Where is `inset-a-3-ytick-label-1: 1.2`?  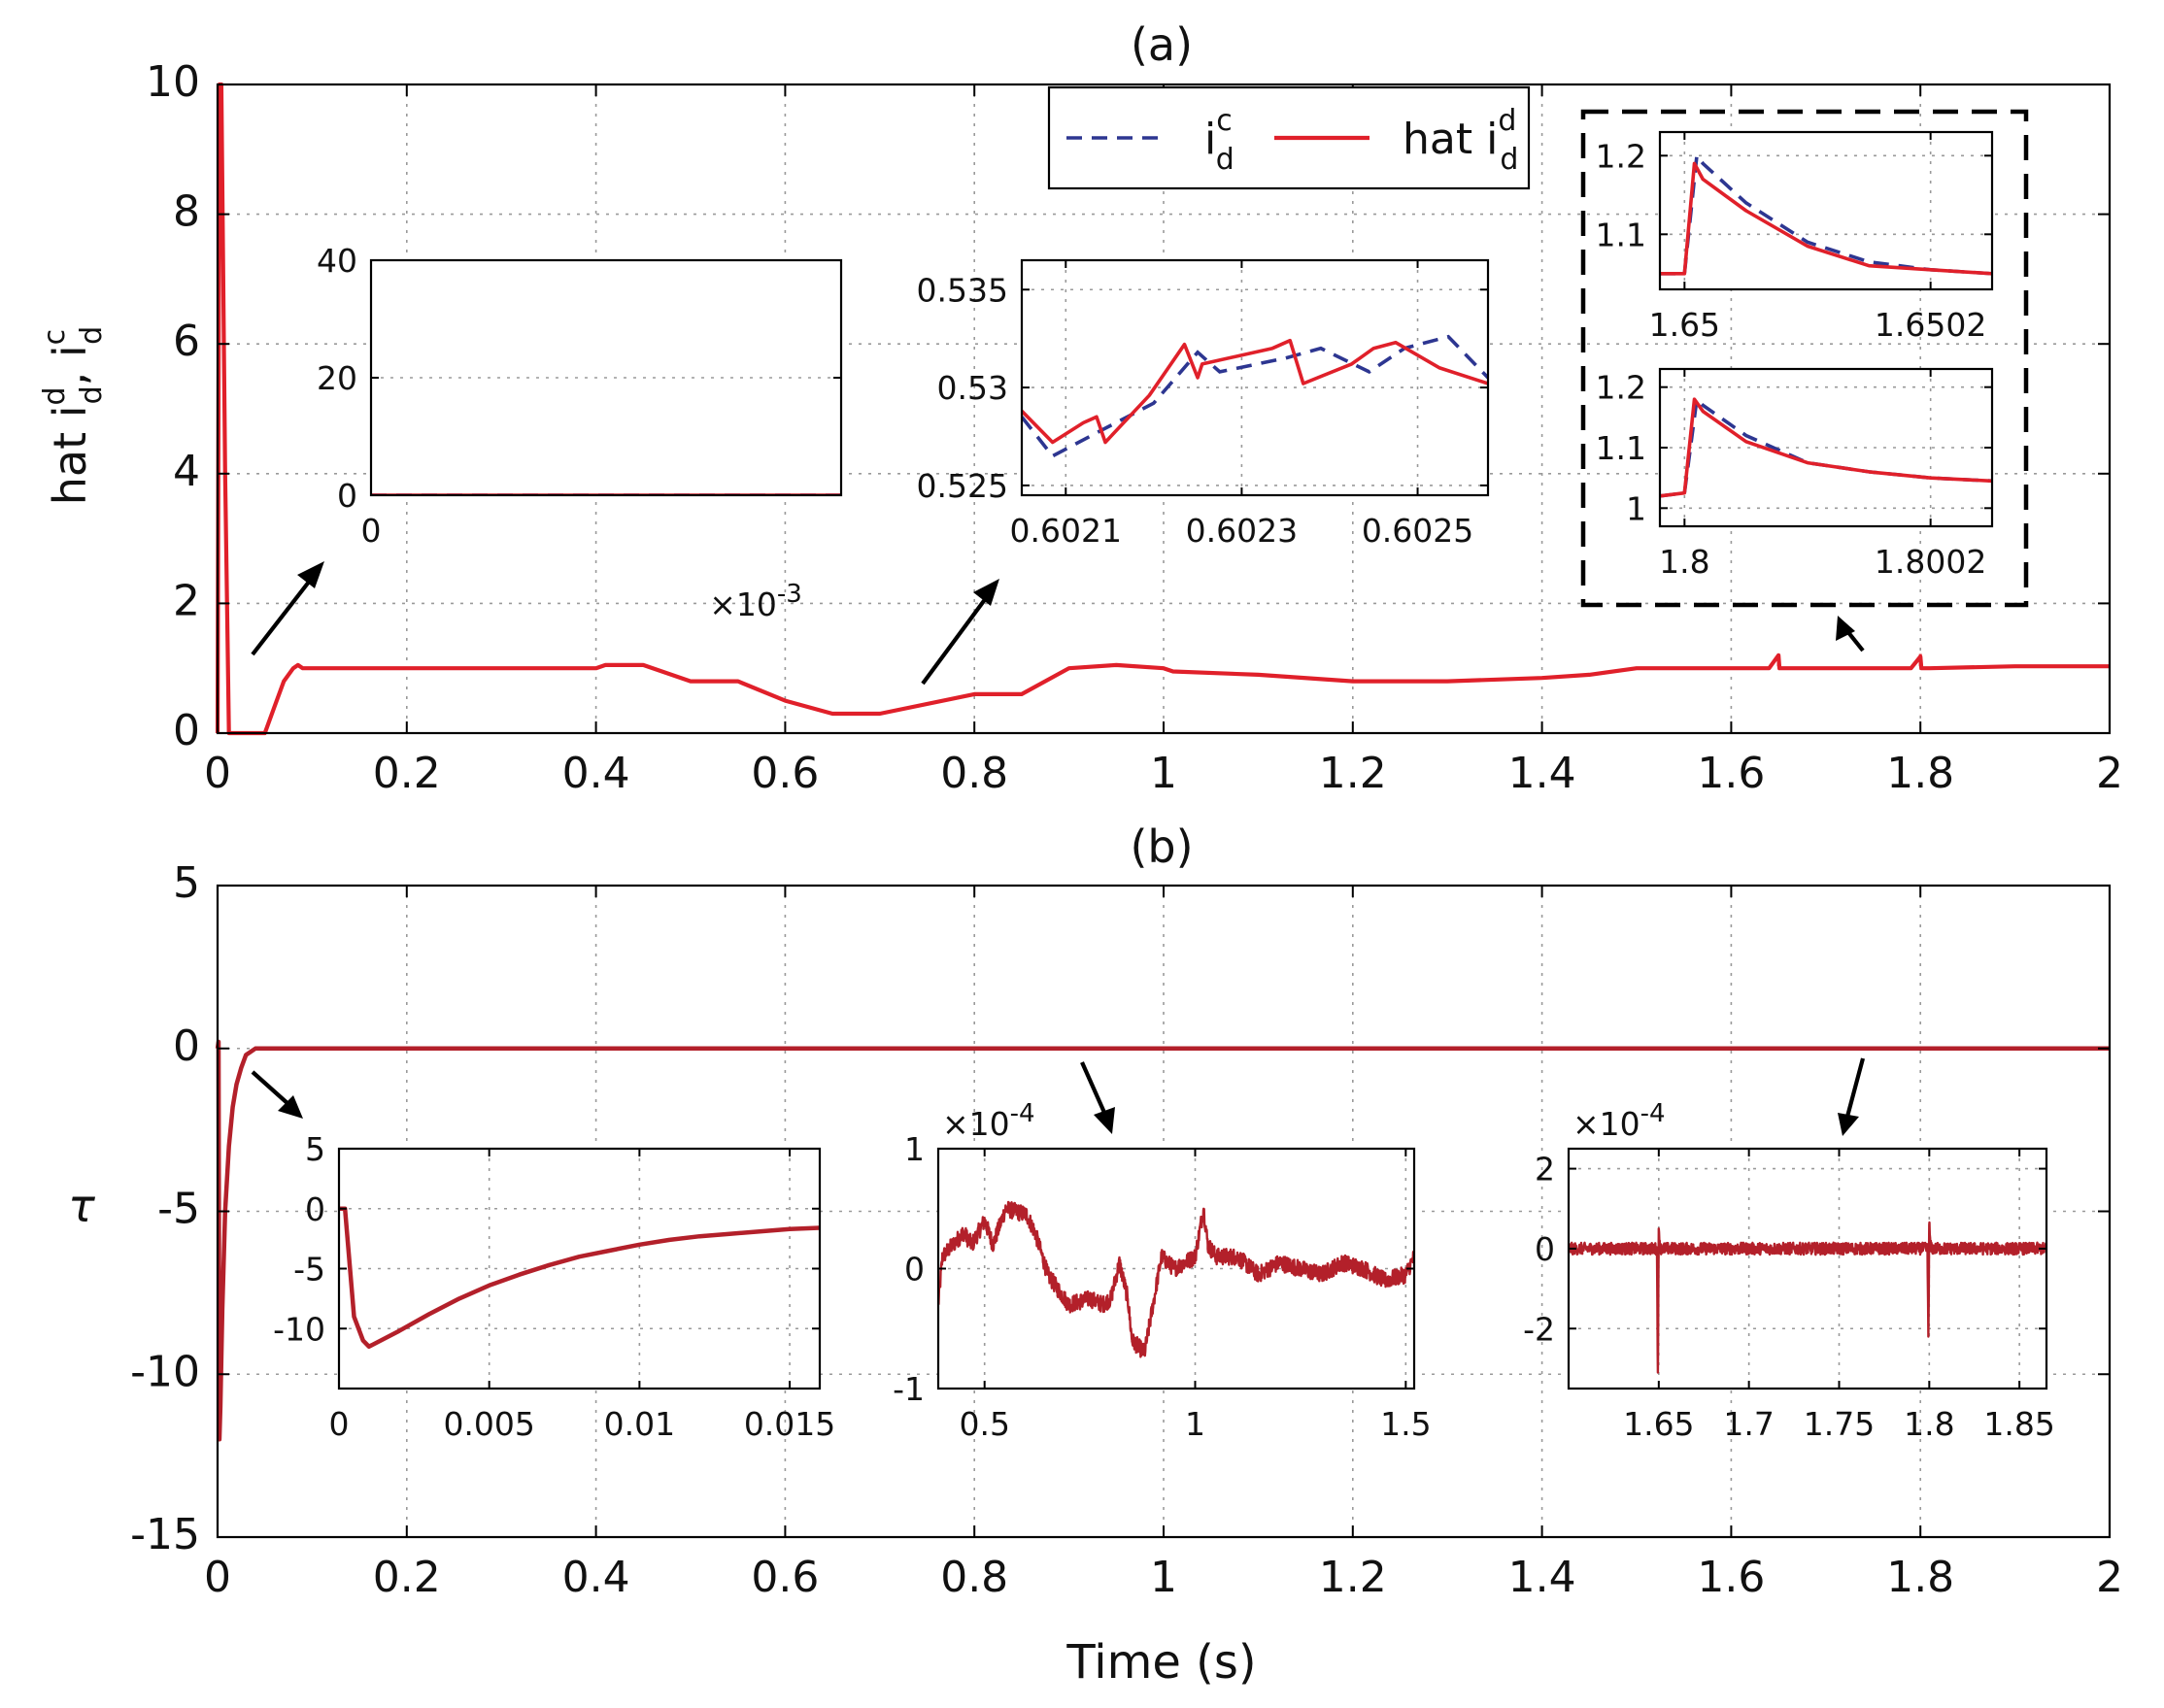
inset-a-3-ytick-label-1: 1.2 is located at coordinates (1621, 156).